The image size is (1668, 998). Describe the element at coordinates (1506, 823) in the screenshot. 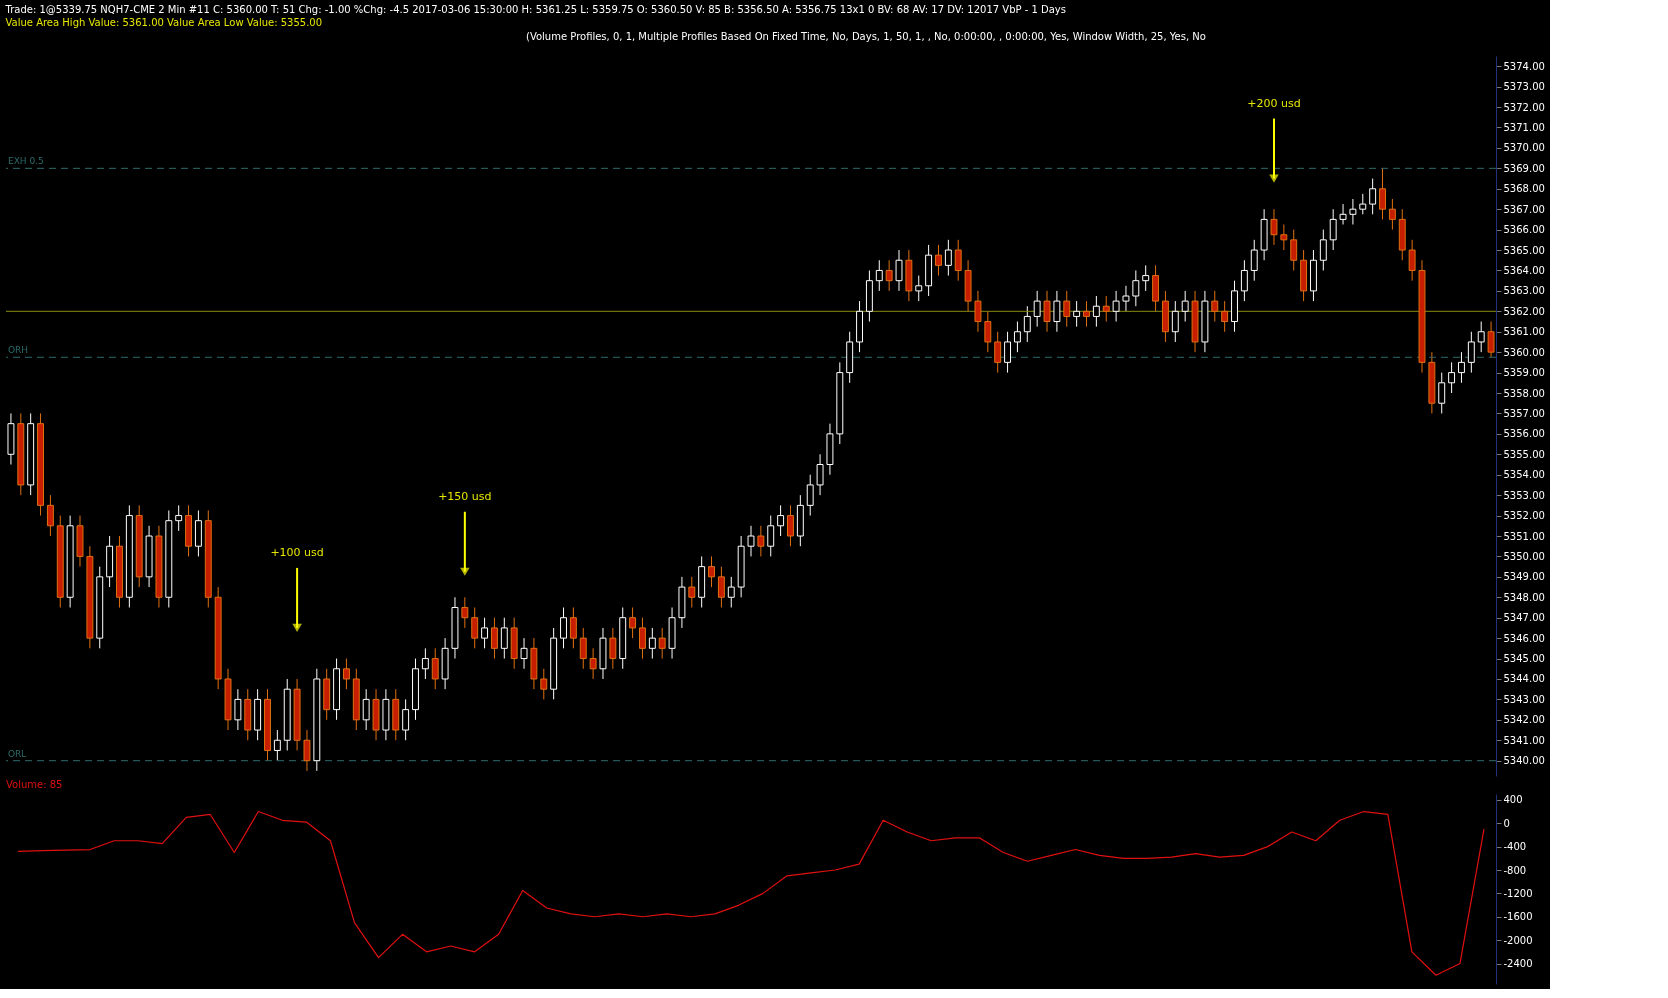

I see `y-tick-label: 0` at that location.